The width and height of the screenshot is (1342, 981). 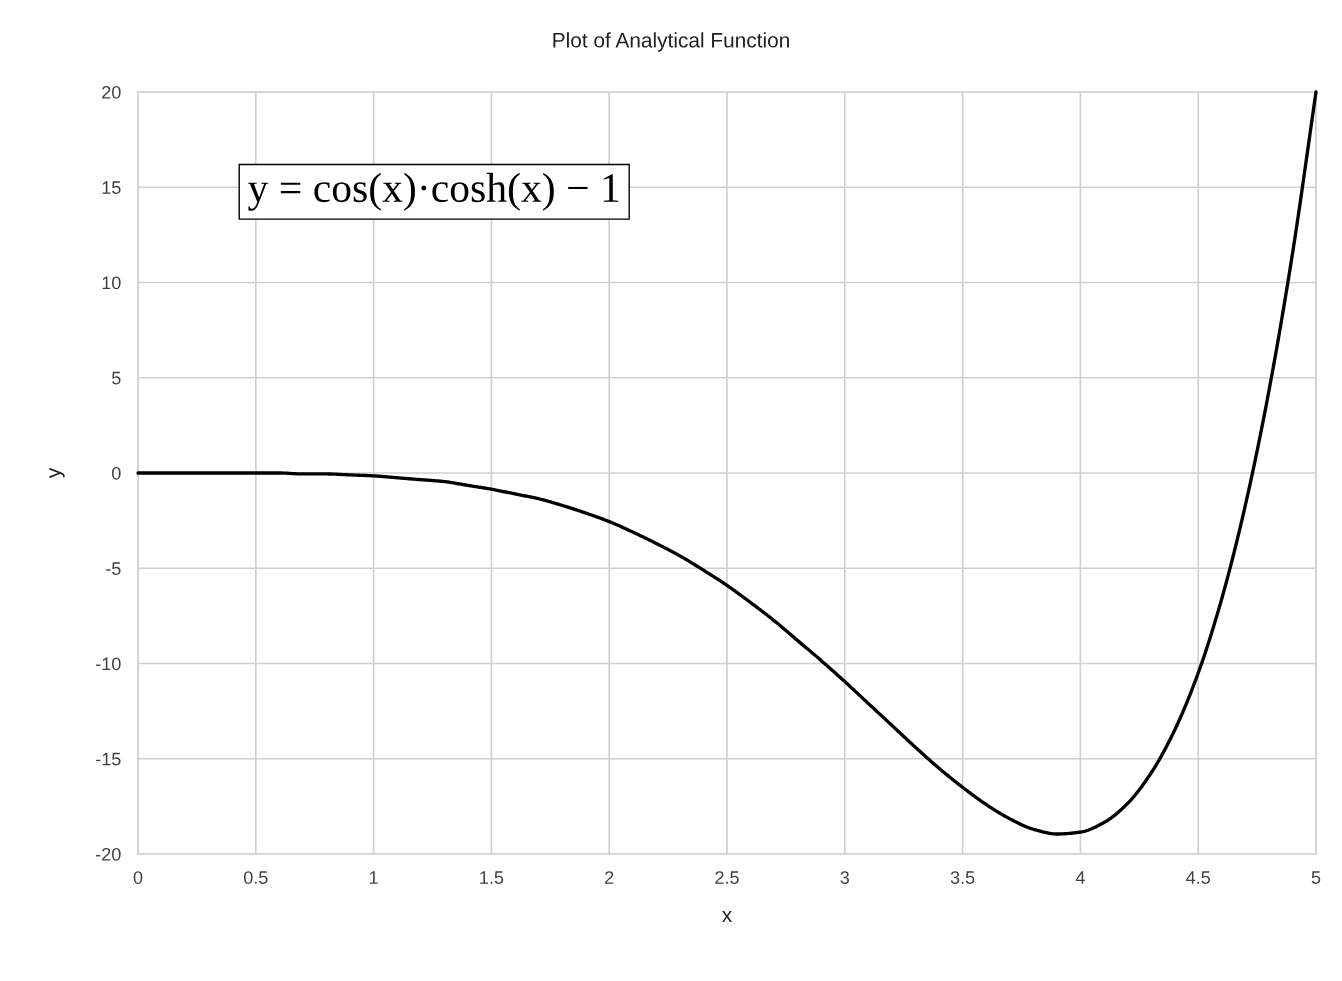 I want to click on x-tick-label: 1.5, so click(x=492, y=877).